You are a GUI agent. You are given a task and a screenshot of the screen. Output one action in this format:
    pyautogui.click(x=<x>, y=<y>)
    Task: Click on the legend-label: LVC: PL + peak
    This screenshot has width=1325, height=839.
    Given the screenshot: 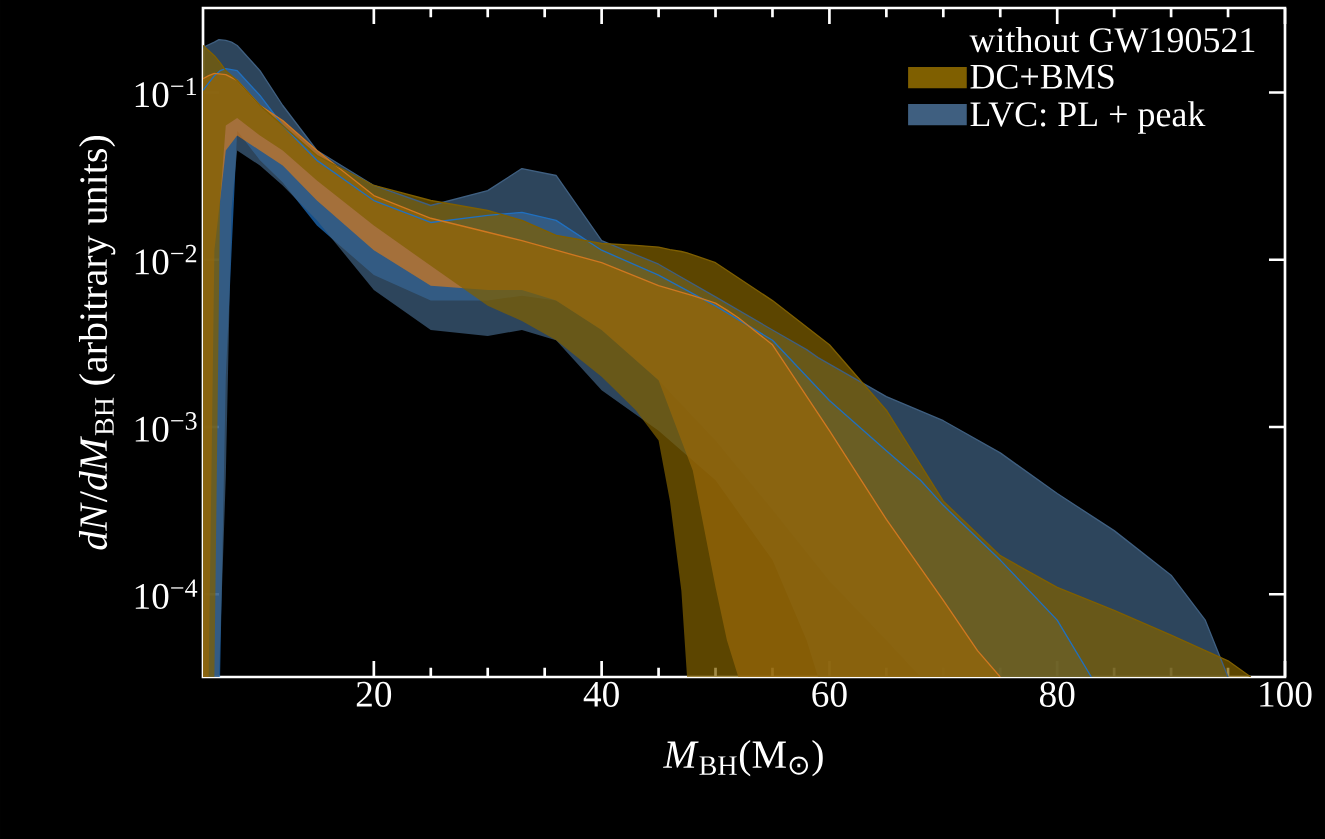 What is the action you would take?
    pyautogui.click(x=1088, y=117)
    